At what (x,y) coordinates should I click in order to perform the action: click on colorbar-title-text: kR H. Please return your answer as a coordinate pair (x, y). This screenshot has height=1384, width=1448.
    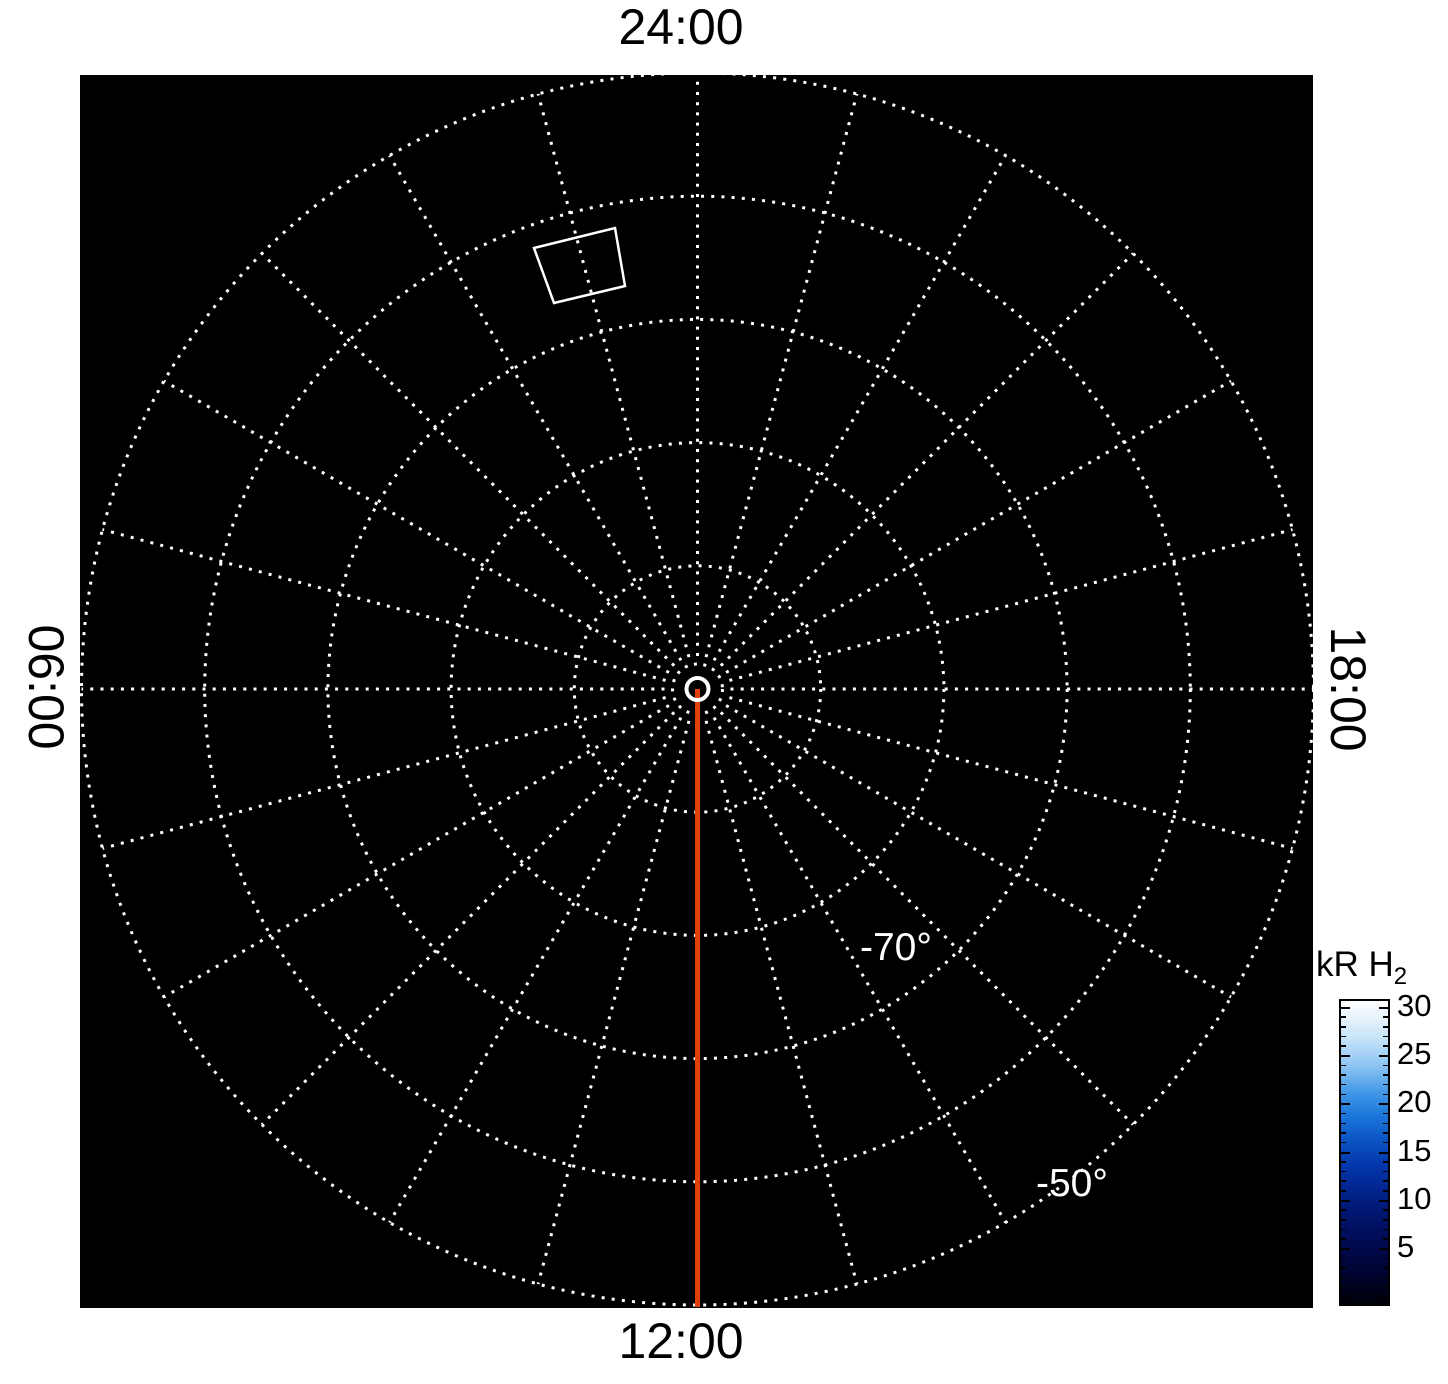
    Looking at the image, I should click on (1355, 964).